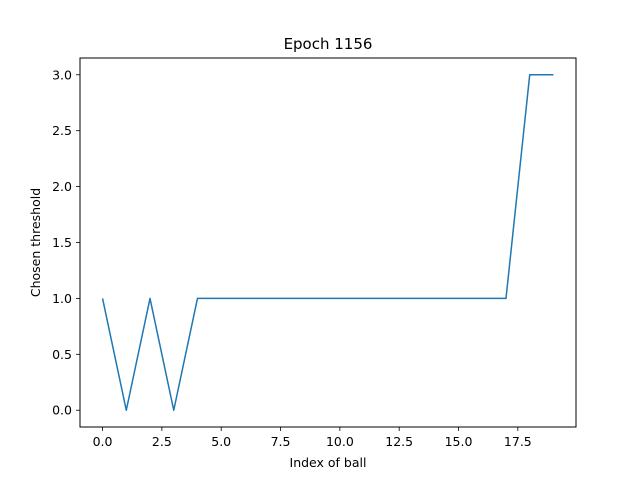 This screenshot has width=640, height=480. Describe the element at coordinates (312, 438) in the screenshot. I see `x-axis-ticks: 0.0 2.5 5.0 7.5 10.0 12.5 15.0 17.5` at that location.